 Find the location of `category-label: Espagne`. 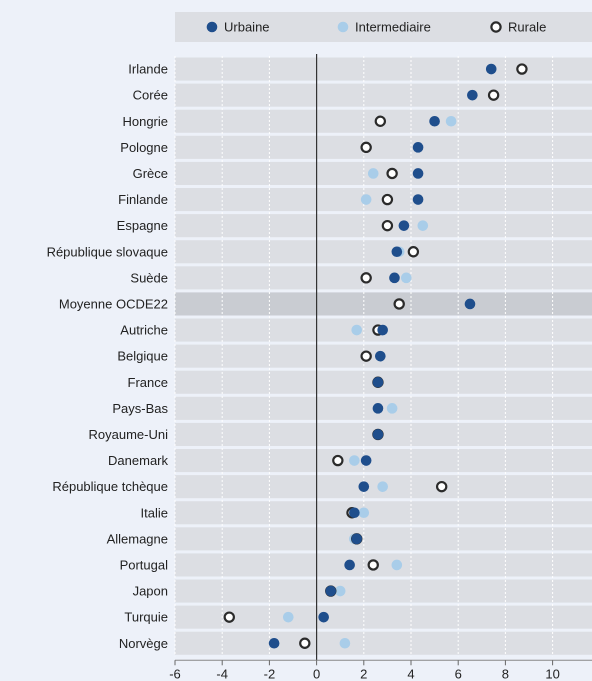

category-label: Espagne is located at coordinates (142, 225).